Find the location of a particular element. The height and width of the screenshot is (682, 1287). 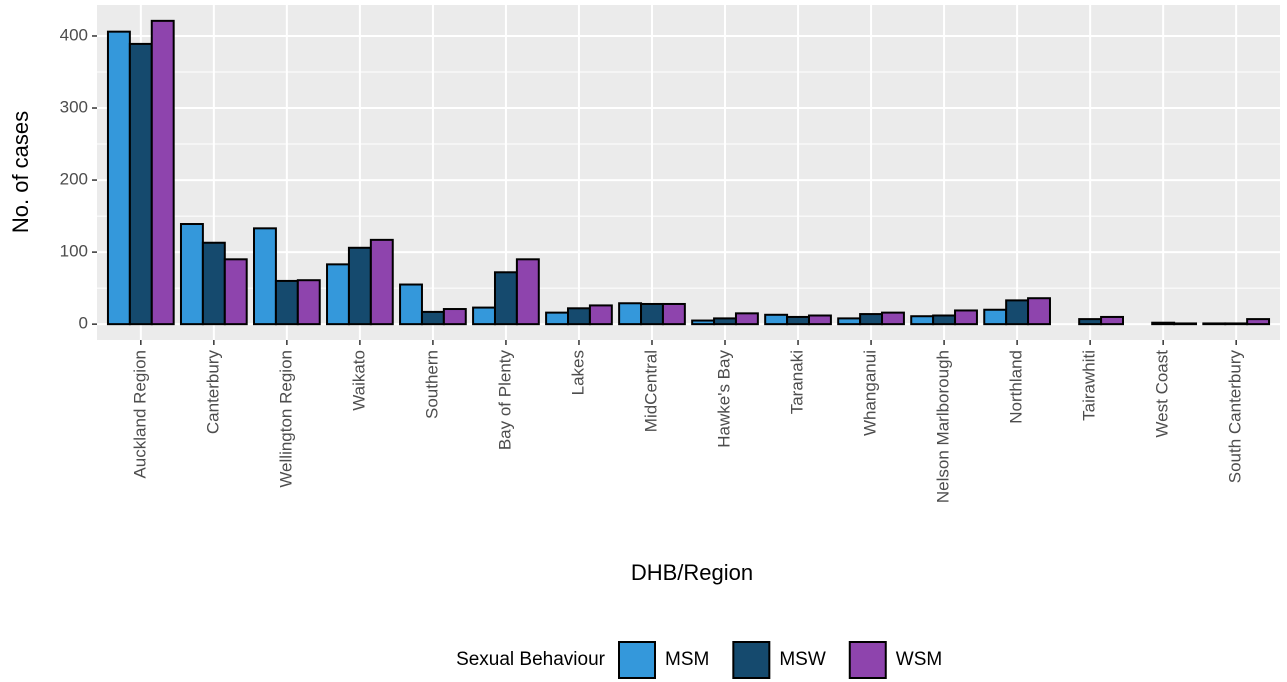

x-tick-label: Canterbury is located at coordinates (212, 392).